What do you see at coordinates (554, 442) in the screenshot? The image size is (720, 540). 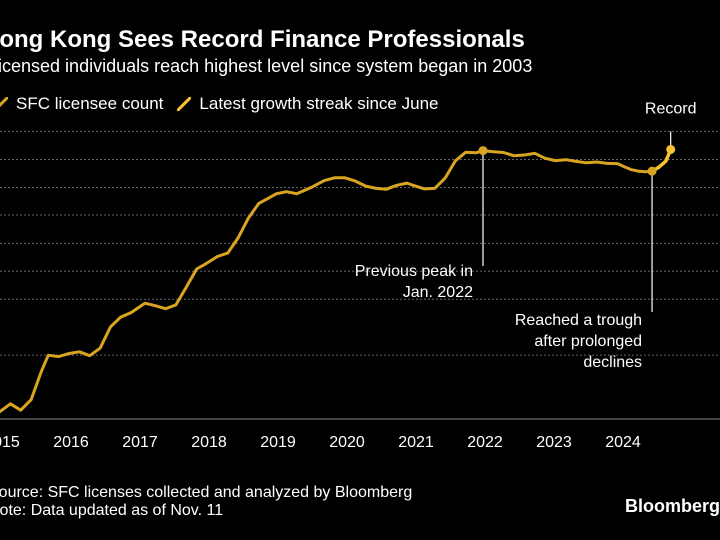 I see `x-tick-label-2023: 2023` at bounding box center [554, 442].